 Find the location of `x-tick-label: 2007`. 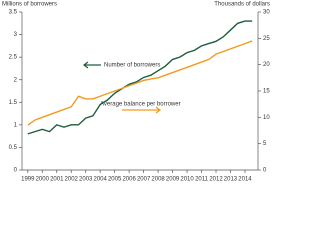

x-tick-label: 2007 is located at coordinates (144, 180).